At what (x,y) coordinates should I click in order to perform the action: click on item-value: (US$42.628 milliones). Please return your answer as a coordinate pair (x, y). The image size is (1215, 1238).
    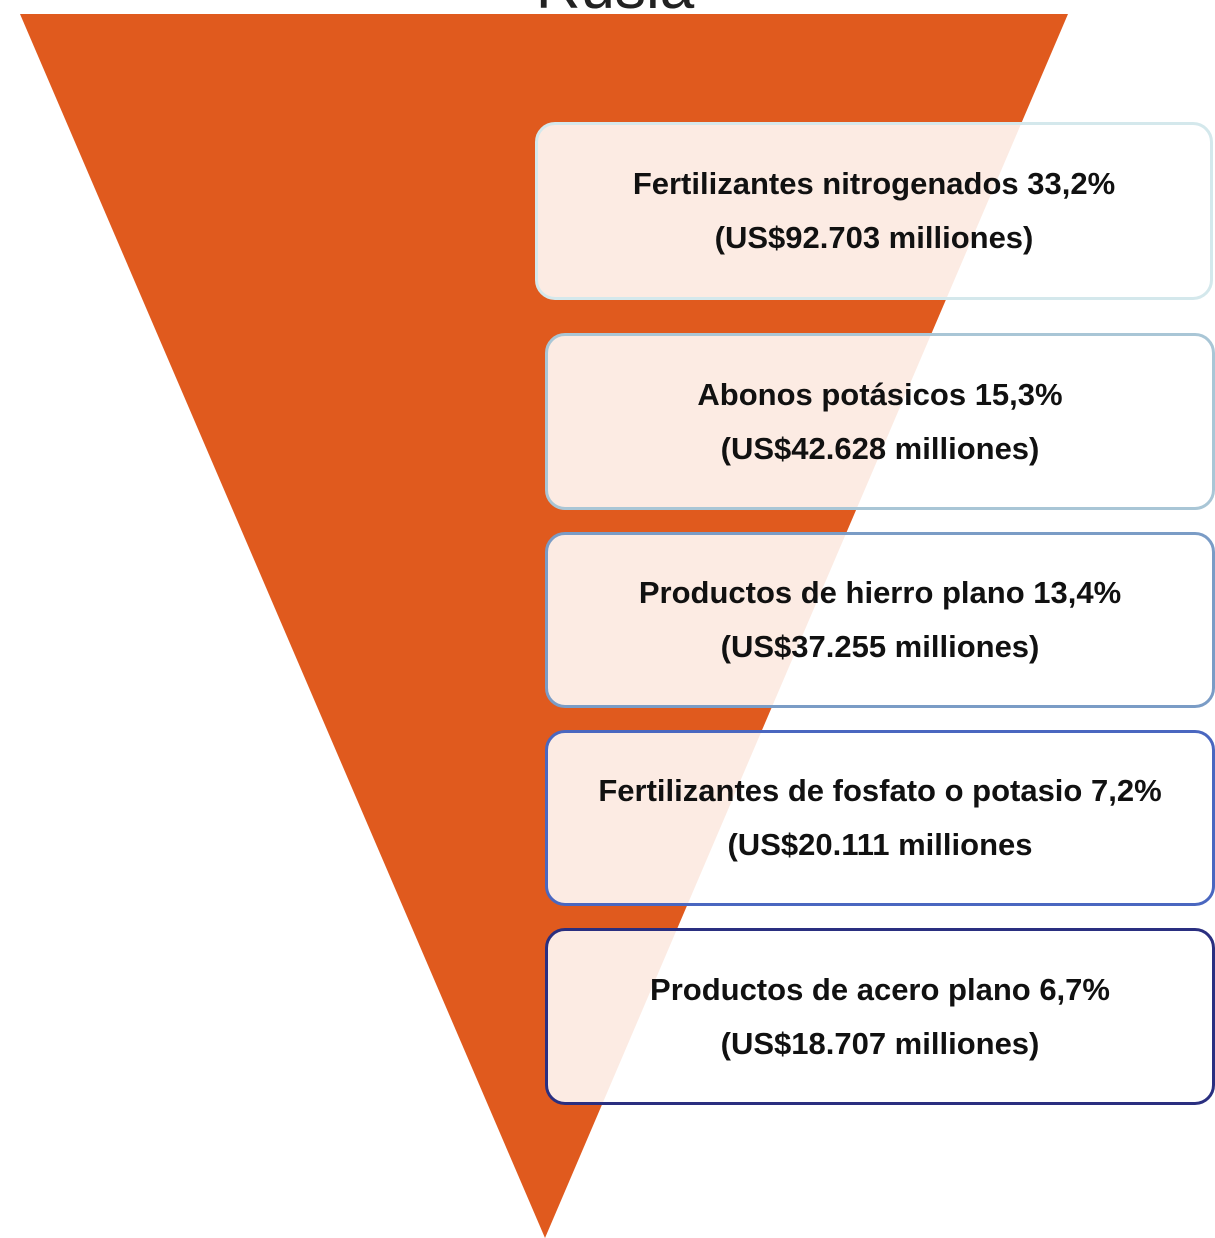
    Looking at the image, I should click on (880, 448).